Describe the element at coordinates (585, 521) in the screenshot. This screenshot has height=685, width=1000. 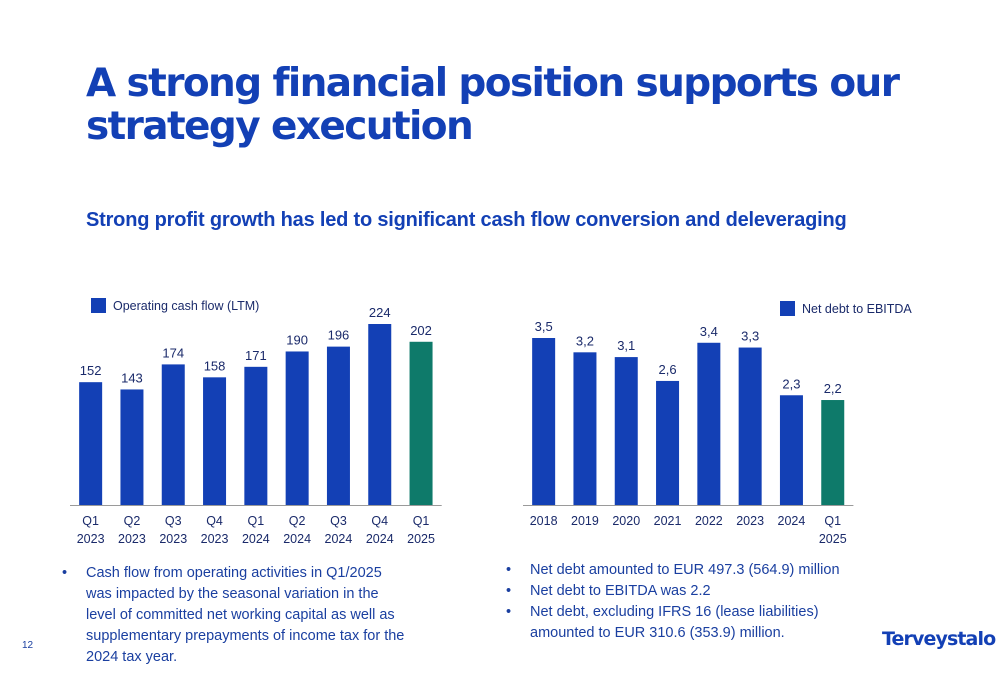
I see `x-tick-label: 2019` at that location.